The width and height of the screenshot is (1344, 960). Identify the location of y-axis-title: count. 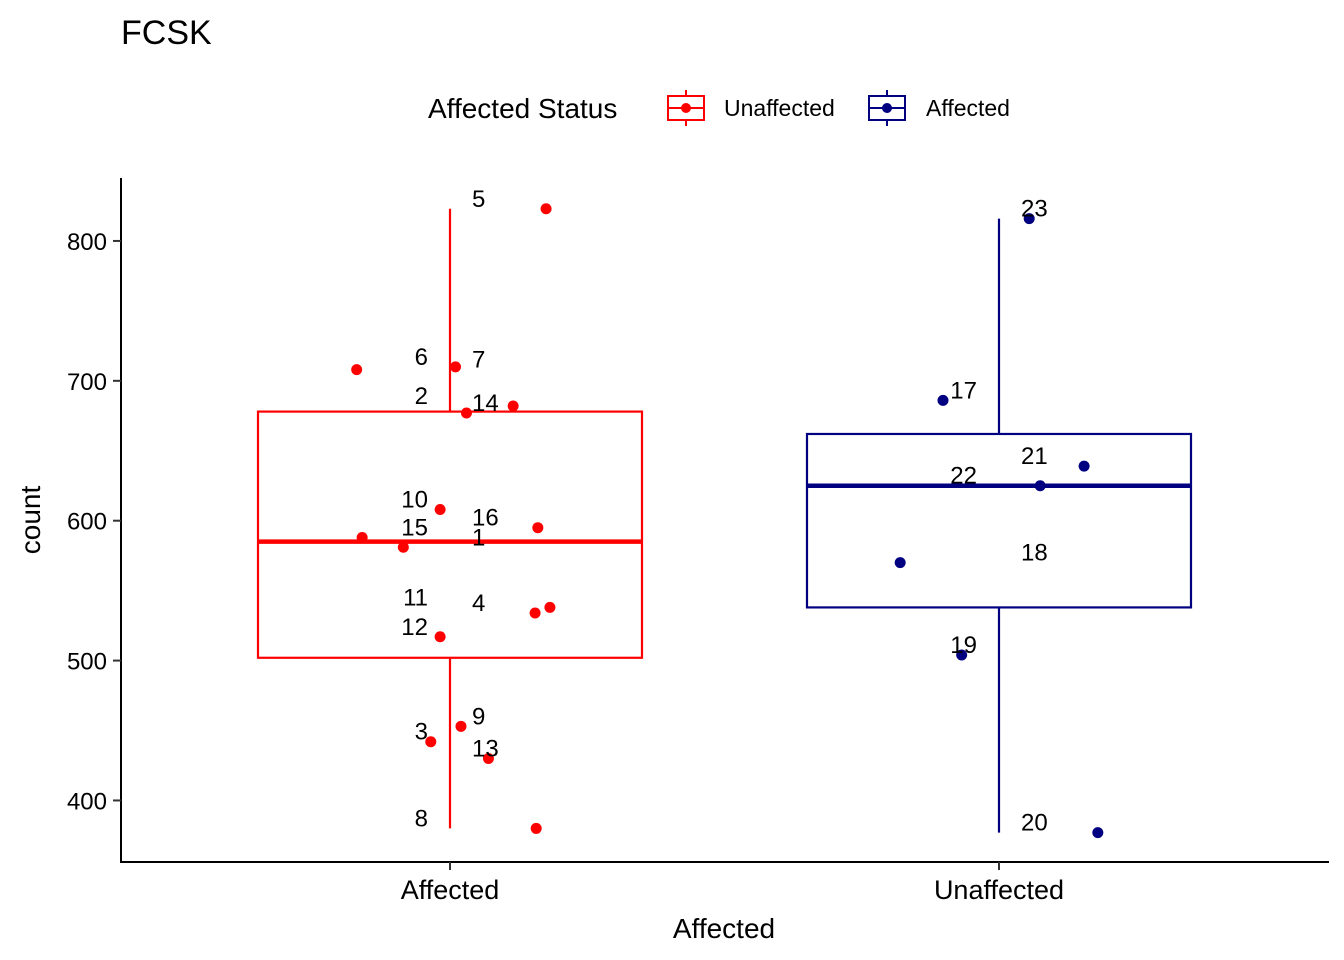
(30, 520).